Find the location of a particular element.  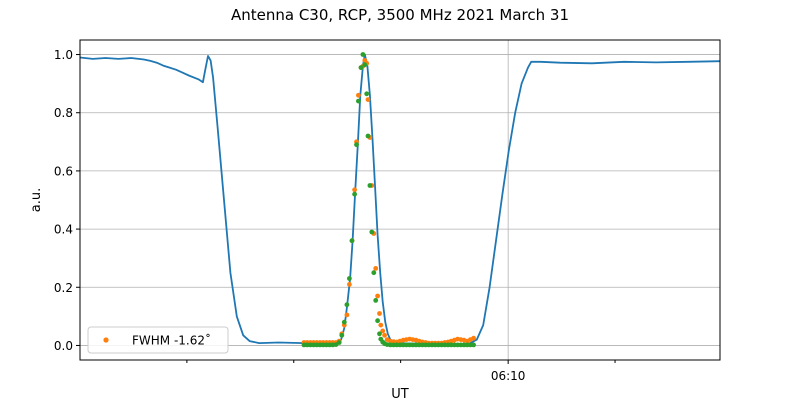

legend-box is located at coordinates (158, 340).